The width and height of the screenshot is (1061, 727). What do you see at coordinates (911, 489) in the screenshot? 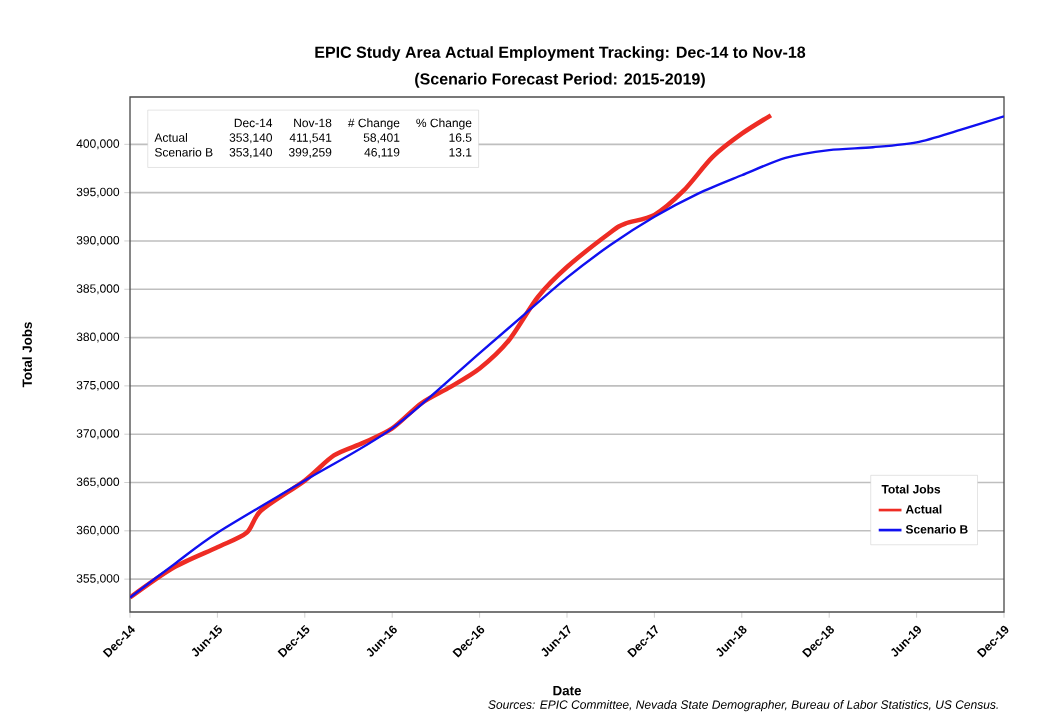
I see `legend-title: Total Jobs` at bounding box center [911, 489].